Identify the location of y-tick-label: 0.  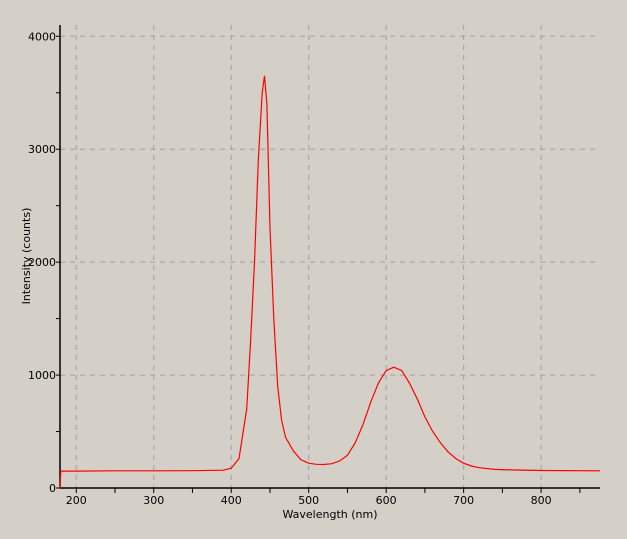
(52, 488).